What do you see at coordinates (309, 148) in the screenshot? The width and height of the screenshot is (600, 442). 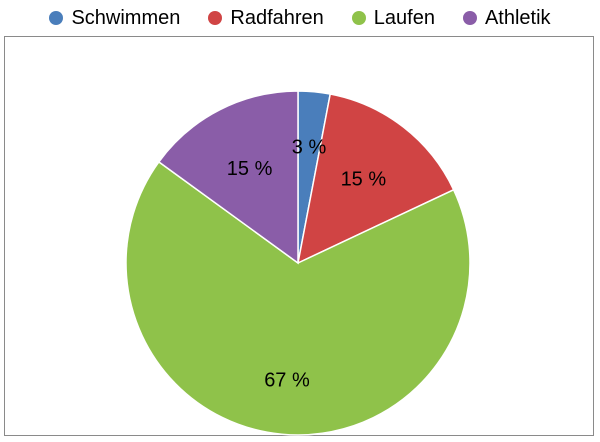 I see `slice-label-schwimmen: 3 %` at bounding box center [309, 148].